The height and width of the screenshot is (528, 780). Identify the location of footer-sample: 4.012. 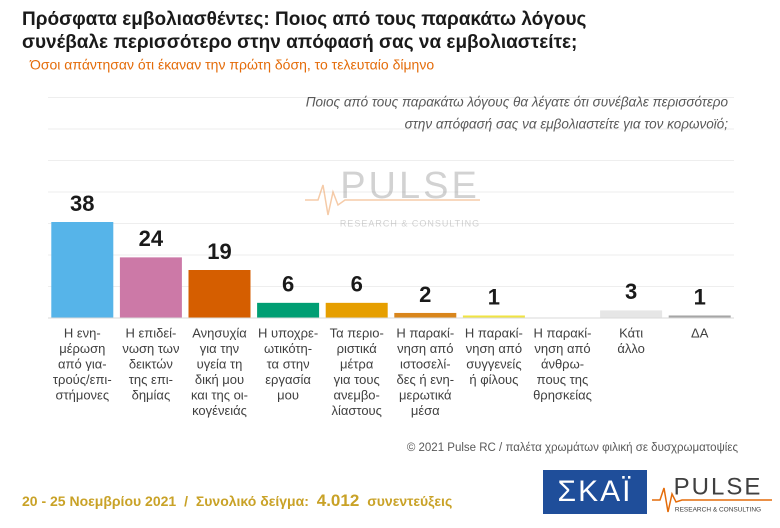
(338, 500).